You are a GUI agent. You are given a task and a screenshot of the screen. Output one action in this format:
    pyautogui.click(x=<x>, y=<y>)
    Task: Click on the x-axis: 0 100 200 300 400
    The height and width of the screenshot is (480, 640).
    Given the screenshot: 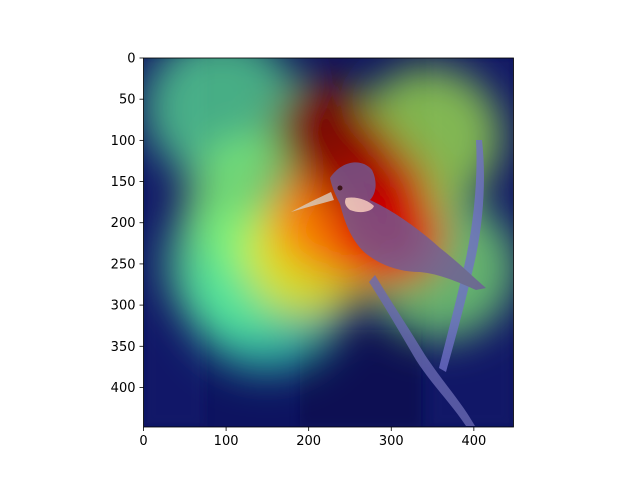 What is the action you would take?
    pyautogui.click(x=312, y=438)
    